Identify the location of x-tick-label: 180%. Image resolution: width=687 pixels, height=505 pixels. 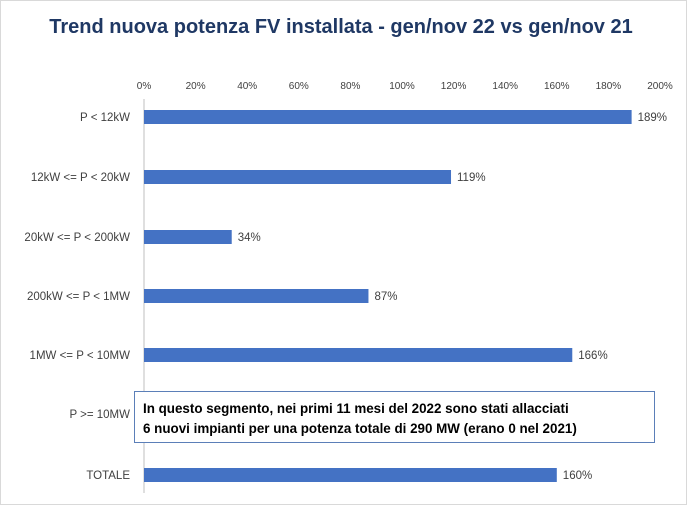
(609, 86).